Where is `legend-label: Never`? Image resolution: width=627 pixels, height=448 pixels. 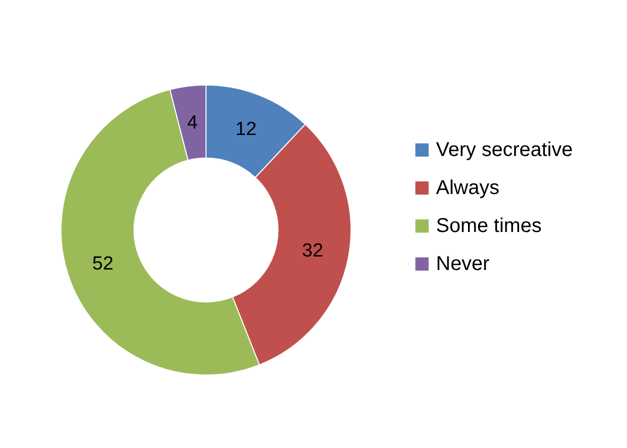 legend-label: Never is located at coordinates (463, 264).